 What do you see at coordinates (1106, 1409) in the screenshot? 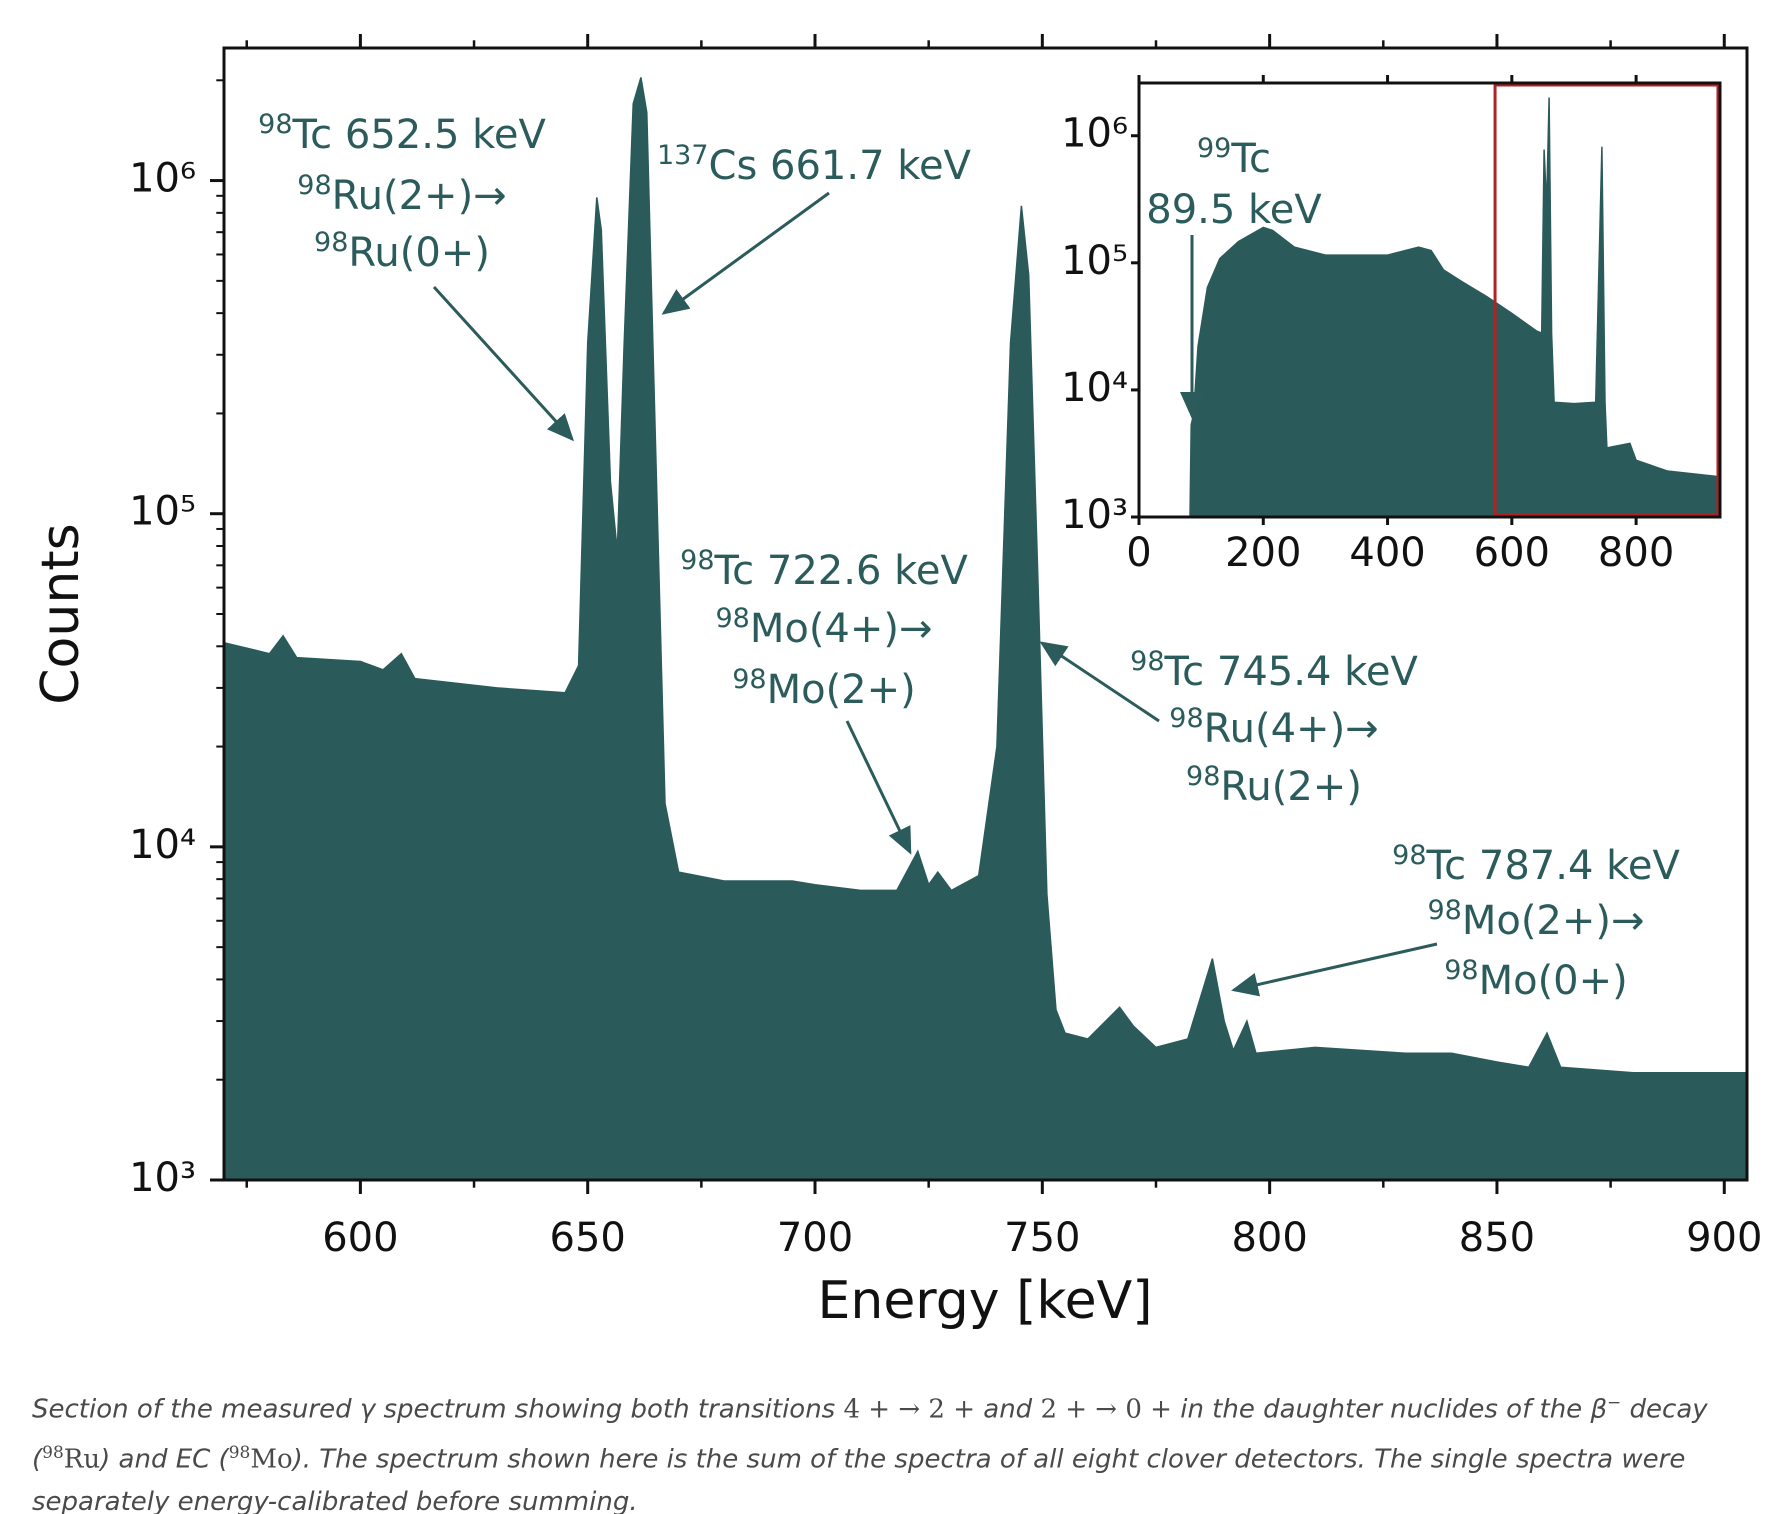
I see `caption-part: 2 + → 0 +` at bounding box center [1106, 1409].